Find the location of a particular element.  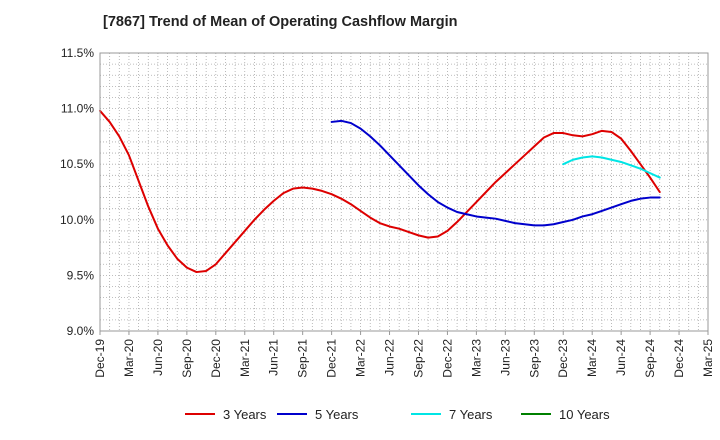

x-tick-label: Mar-23 is located at coordinates (476, 358).